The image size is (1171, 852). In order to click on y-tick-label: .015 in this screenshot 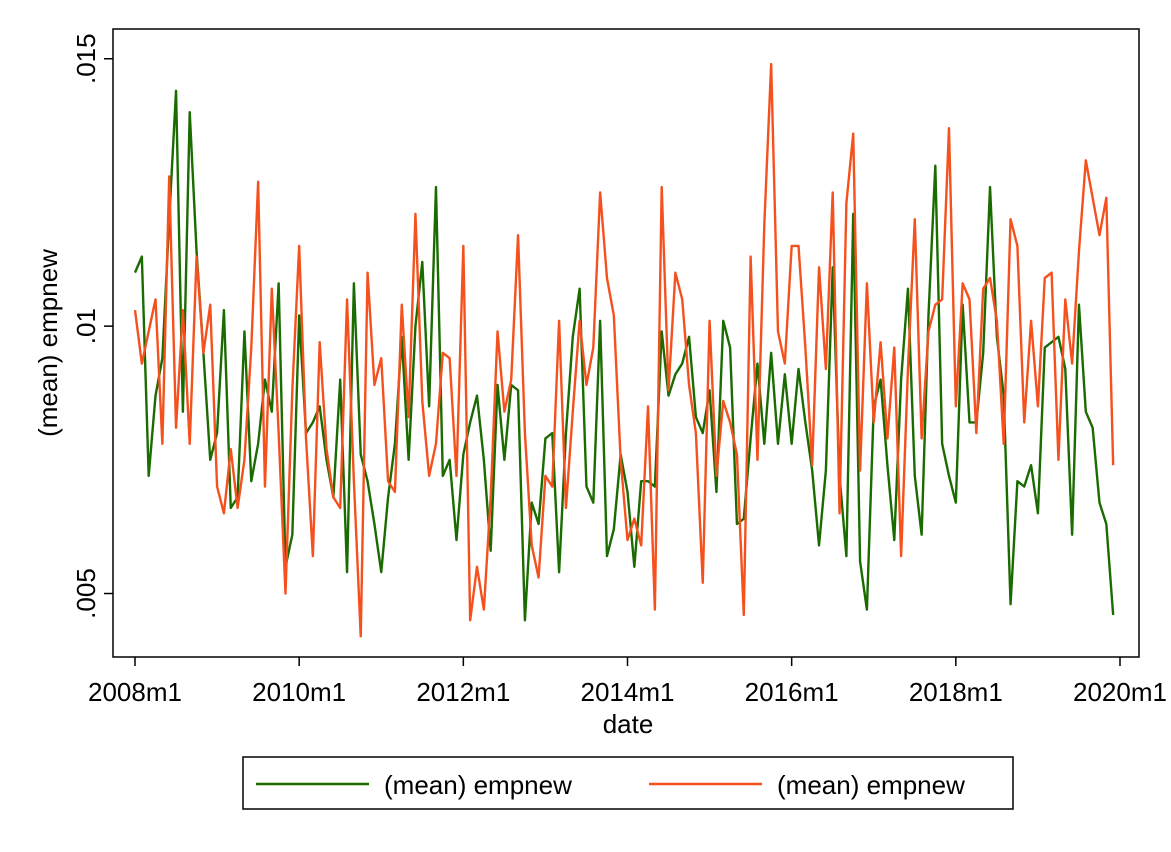, I will do `click(86, 58)`.